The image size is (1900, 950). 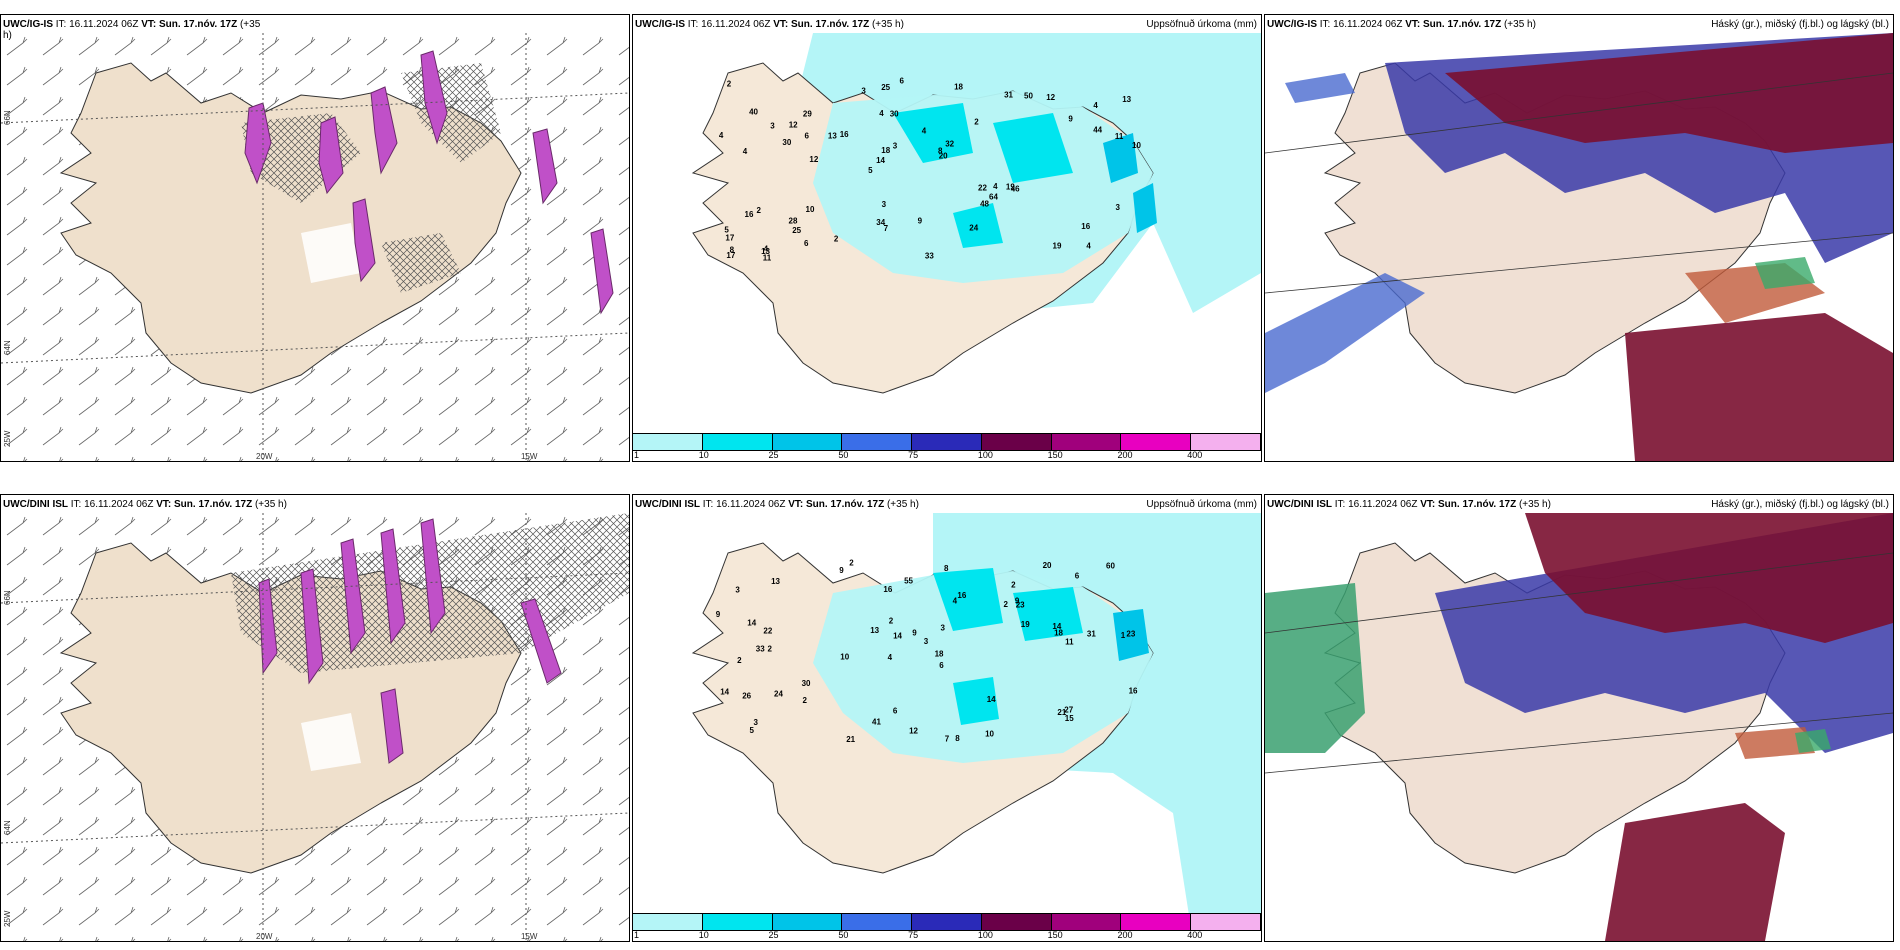 I want to click on model-name: UWC/DINI ISL, so click(x=1299, y=504).